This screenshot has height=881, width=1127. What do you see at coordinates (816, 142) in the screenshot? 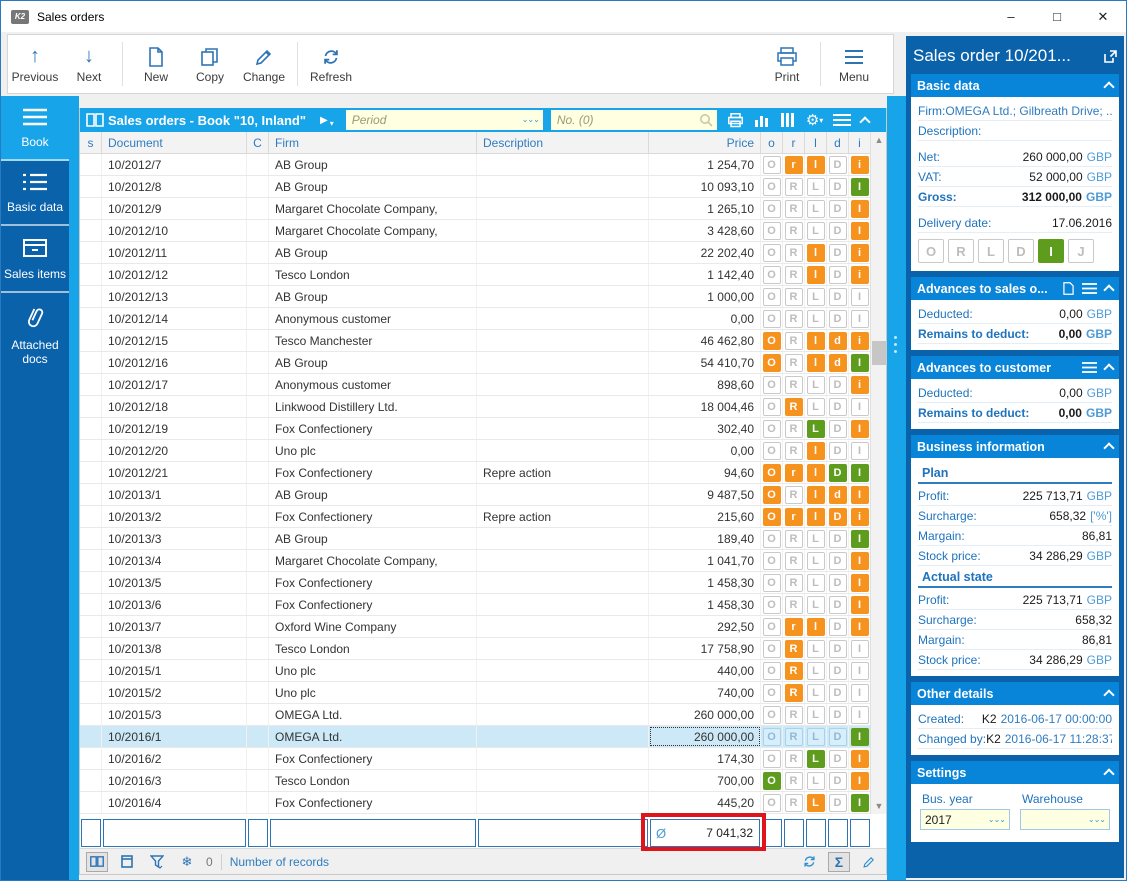
I see `column-header-l: l` at bounding box center [816, 142].